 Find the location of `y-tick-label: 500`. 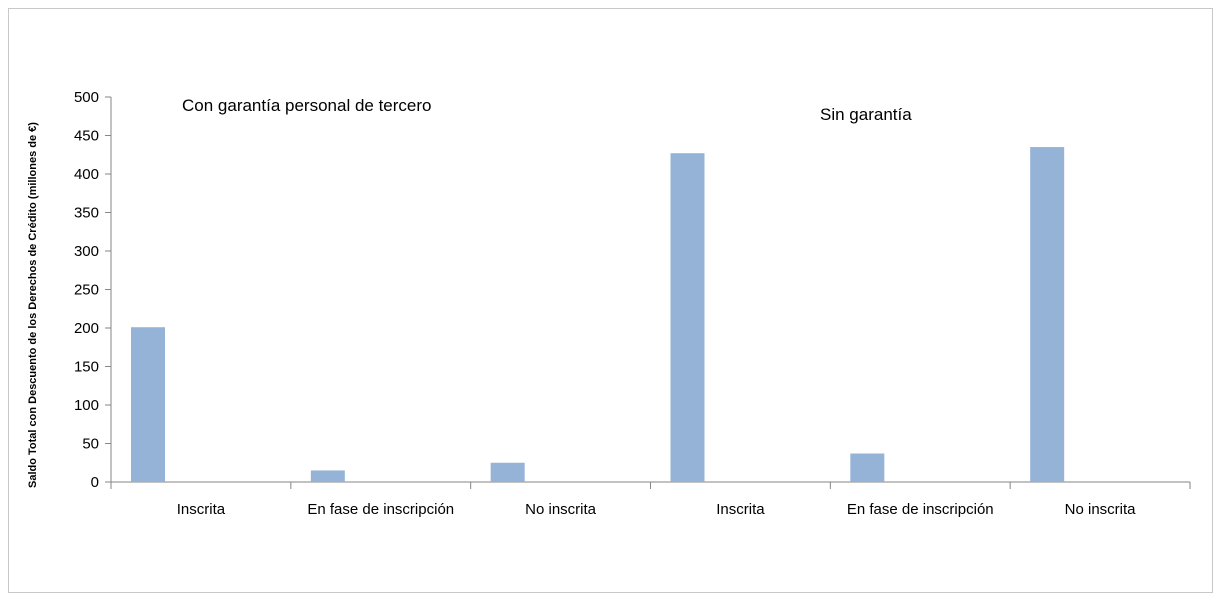

y-tick-label: 500 is located at coordinates (86, 97).